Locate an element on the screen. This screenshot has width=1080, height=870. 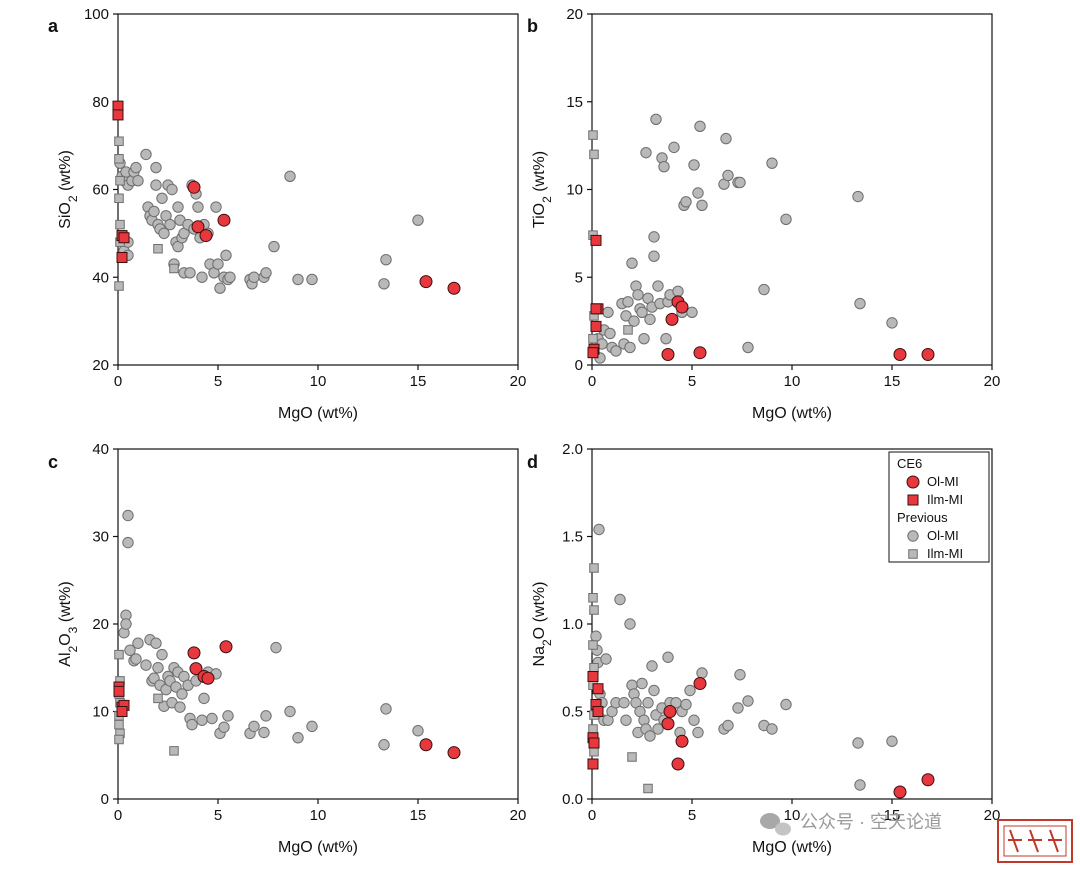
watermark-text: 公众号 · 空天论道 is located at coordinates (871, 822).